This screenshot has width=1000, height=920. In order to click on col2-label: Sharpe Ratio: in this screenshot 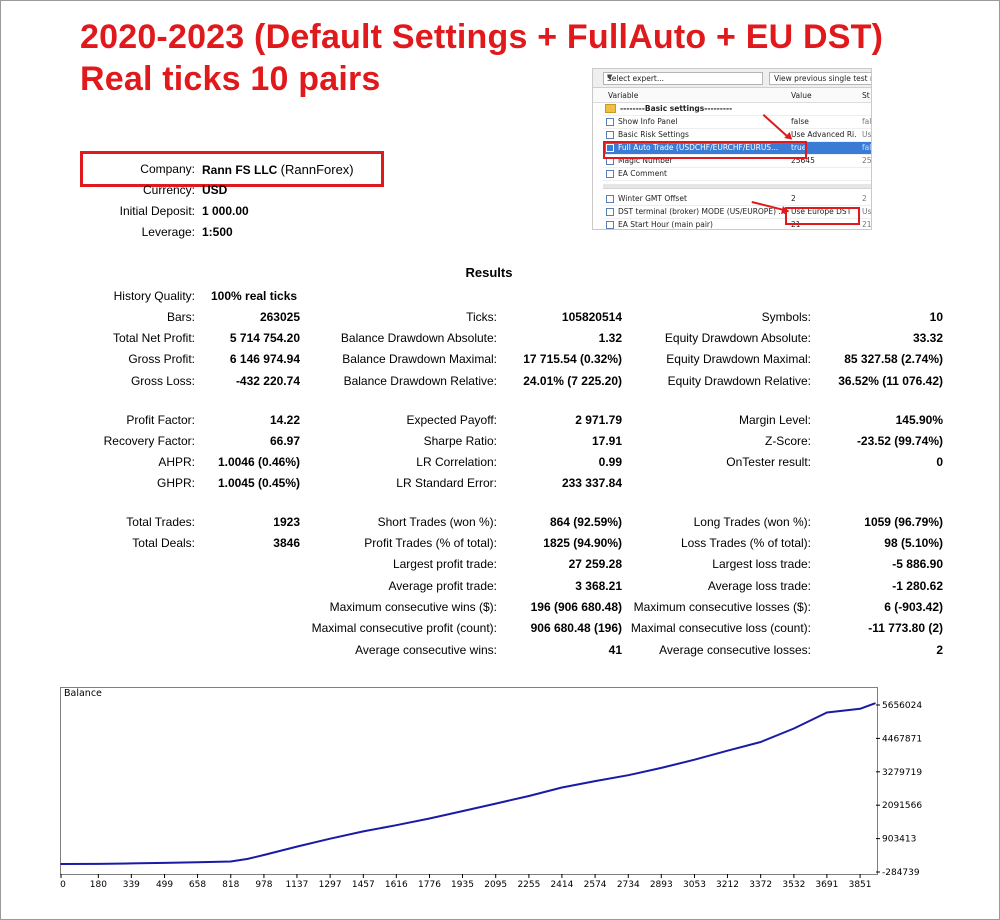, I will do `click(460, 441)`.